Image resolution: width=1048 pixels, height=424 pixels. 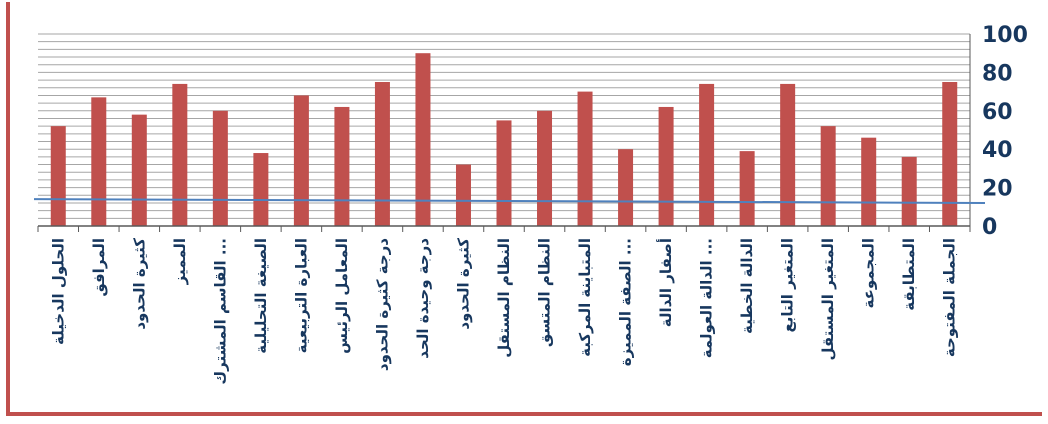 What do you see at coordinates (788, 285) in the screenshot?
I see `category-label: المتغير التابع` at bounding box center [788, 285].